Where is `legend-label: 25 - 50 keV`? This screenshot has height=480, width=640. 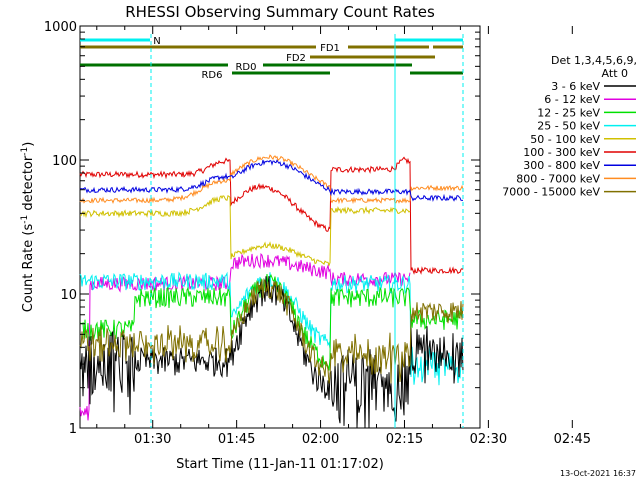 legend-label: 25 - 50 keV is located at coordinates (568, 126).